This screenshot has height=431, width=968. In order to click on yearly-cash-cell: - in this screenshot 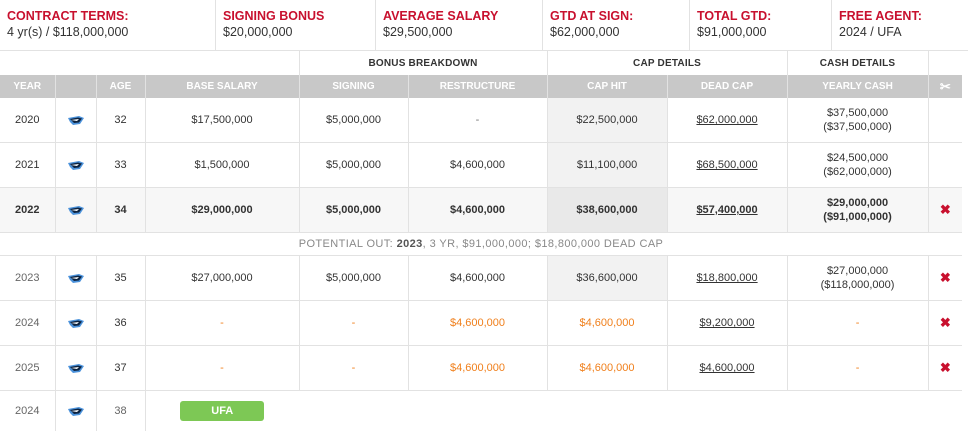, I will do `click(857, 368)`.